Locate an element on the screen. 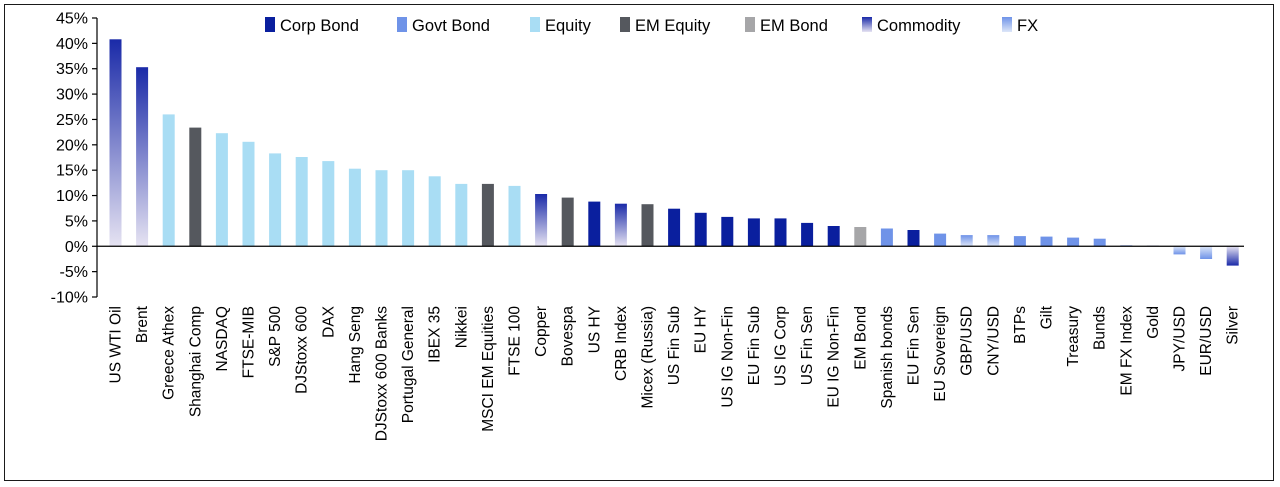 This screenshot has width=1280, height=487. x-category-label: Bunds is located at coordinates (1100, 328).